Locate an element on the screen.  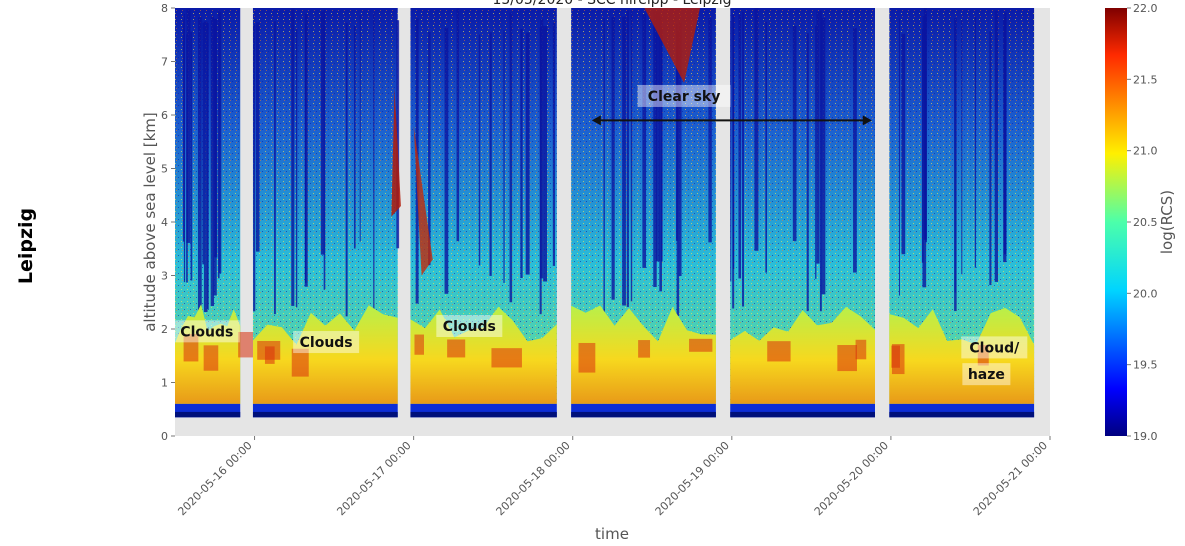
colorbar-label: log(RCS) is located at coordinates (1167, 222).